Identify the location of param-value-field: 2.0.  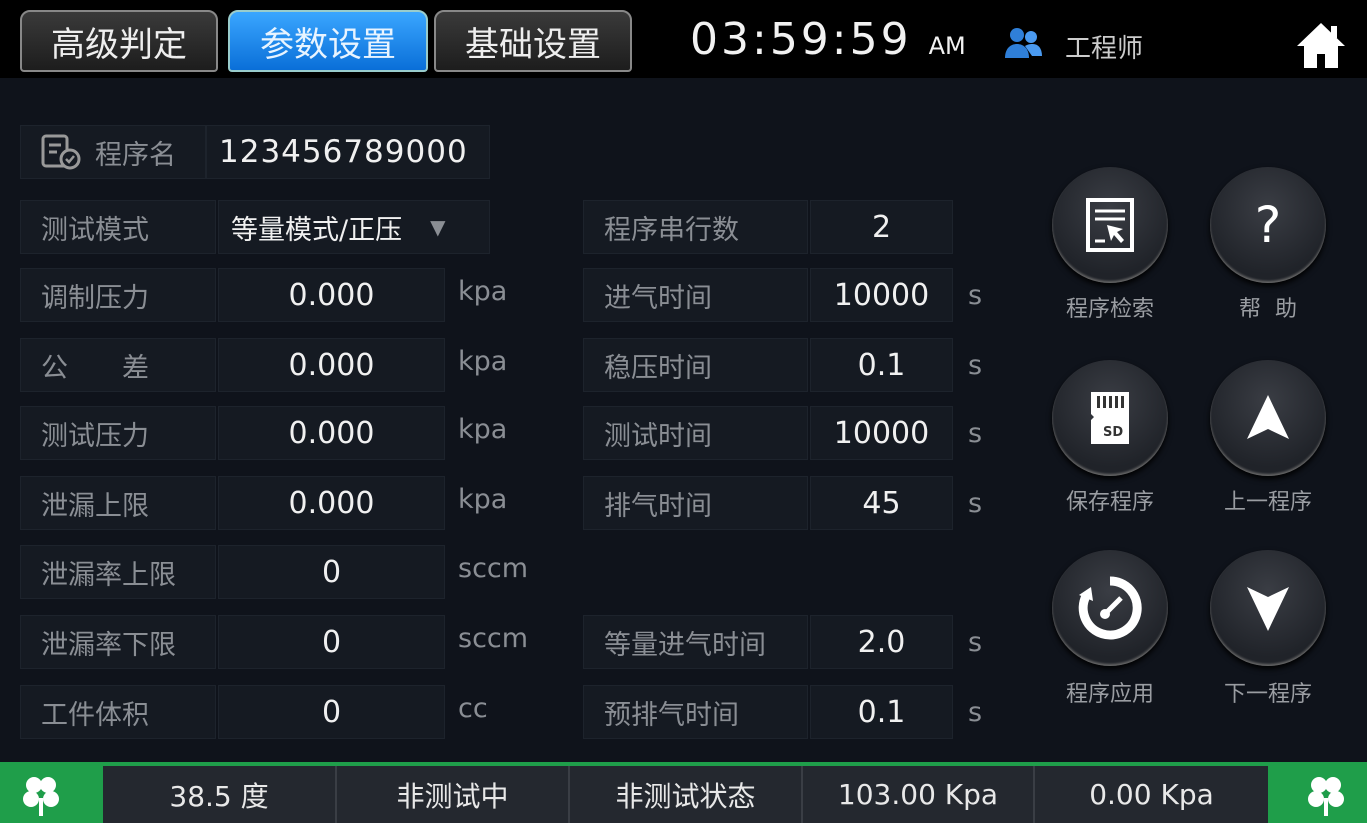
(881, 642).